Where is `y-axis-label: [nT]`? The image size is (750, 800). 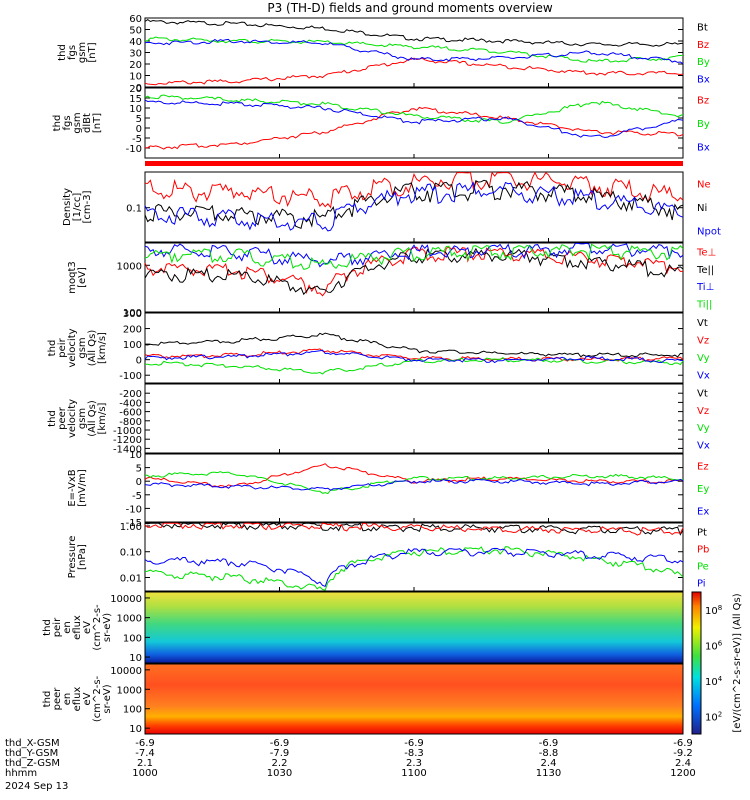
y-axis-label: [nT] is located at coordinates (92, 52).